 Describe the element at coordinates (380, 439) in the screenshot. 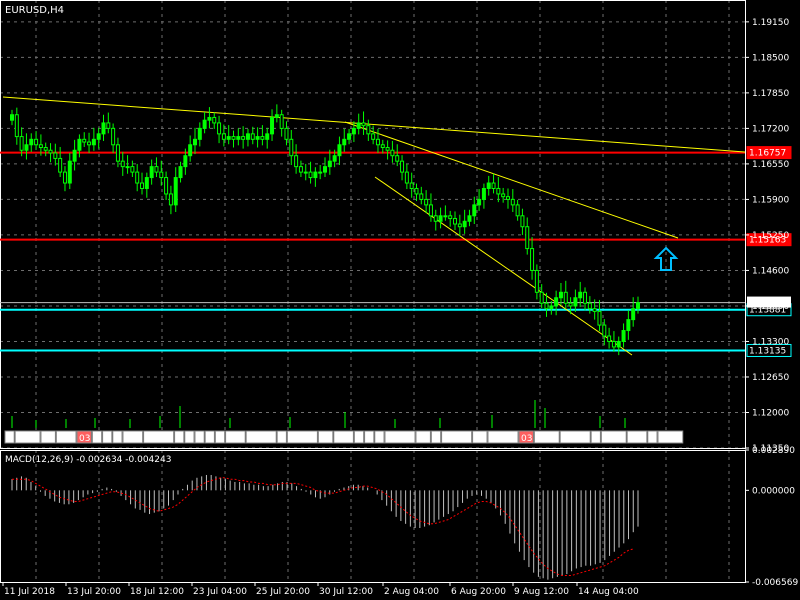

I see `volume-tag: 0` at that location.